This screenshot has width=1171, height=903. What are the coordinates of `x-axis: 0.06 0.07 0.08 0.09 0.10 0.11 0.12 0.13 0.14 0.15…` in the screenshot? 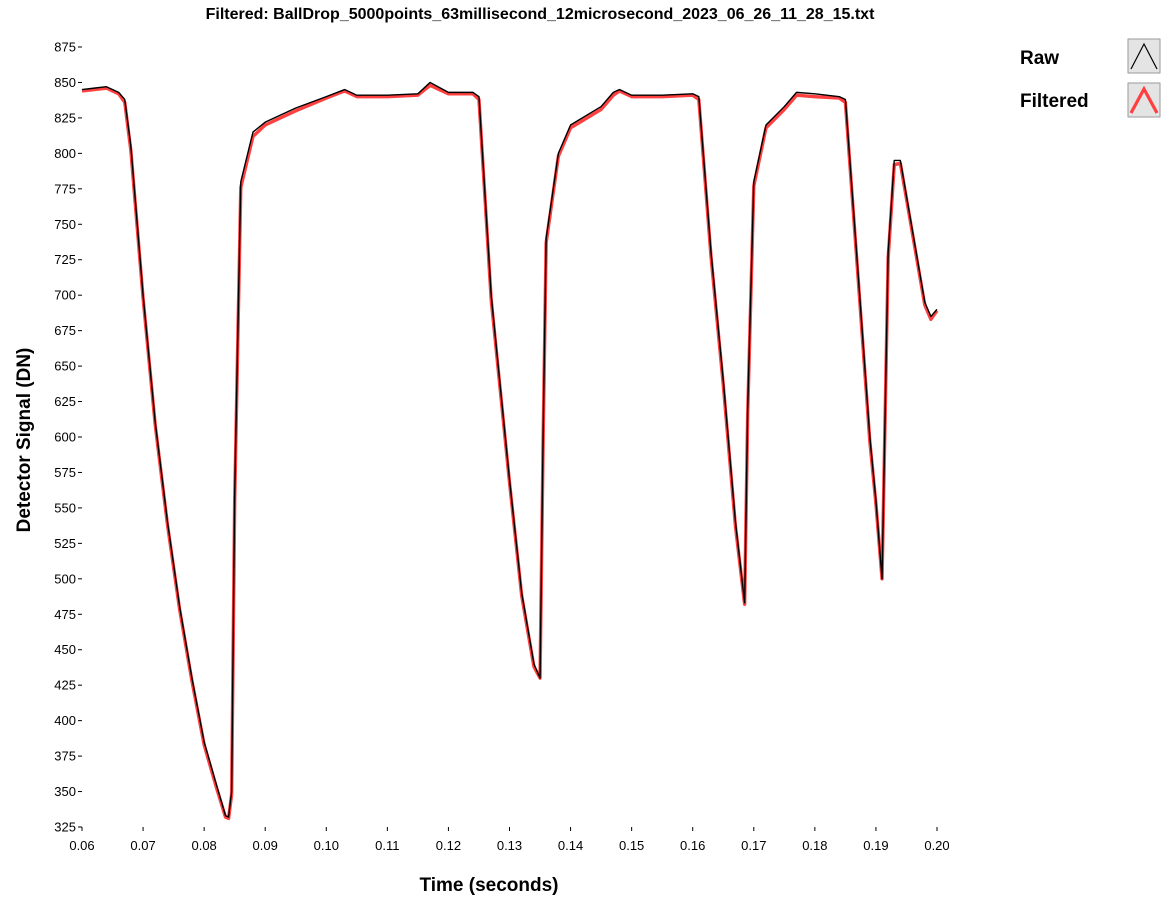 It's located at (509, 840).